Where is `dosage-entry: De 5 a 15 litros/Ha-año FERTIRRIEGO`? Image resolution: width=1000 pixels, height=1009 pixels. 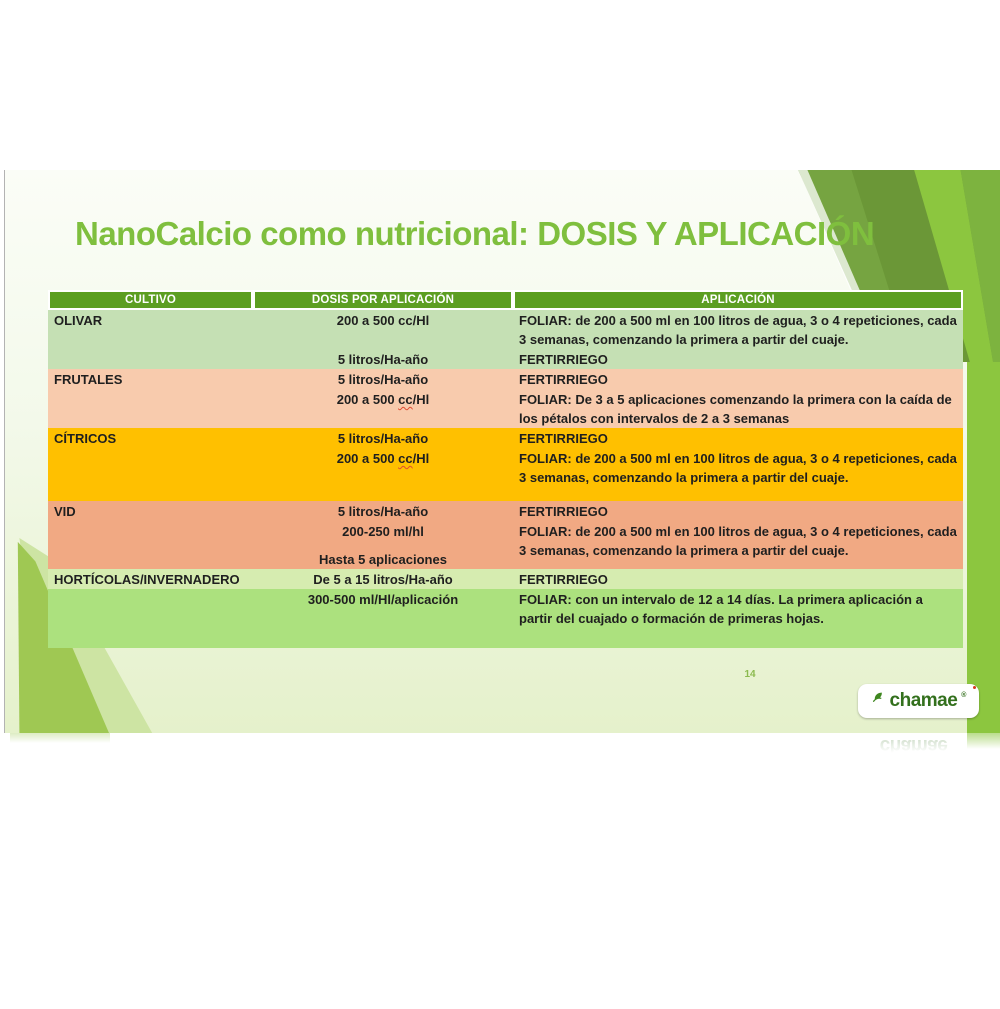 dosage-entry: De 5 a 15 litros/Ha-año FERTIRRIEGO is located at coordinates (608, 579).